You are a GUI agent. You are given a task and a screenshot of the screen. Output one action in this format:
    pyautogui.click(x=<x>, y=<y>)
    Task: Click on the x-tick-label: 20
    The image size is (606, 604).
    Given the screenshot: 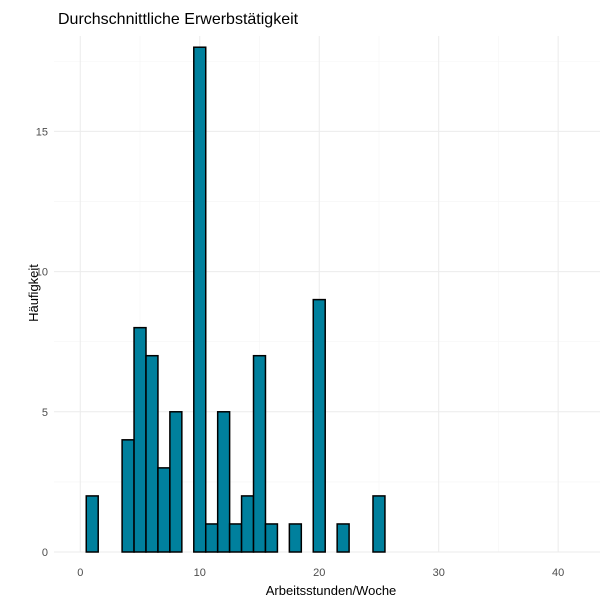 What is the action you would take?
    pyautogui.click(x=319, y=573)
    